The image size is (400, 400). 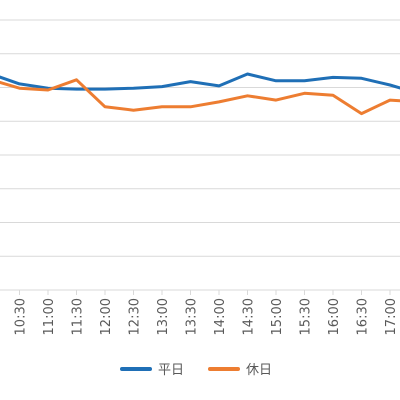 What do you see at coordinates (200, 81) in the screenshot?
I see `series-line-weekday` at bounding box center [200, 81].